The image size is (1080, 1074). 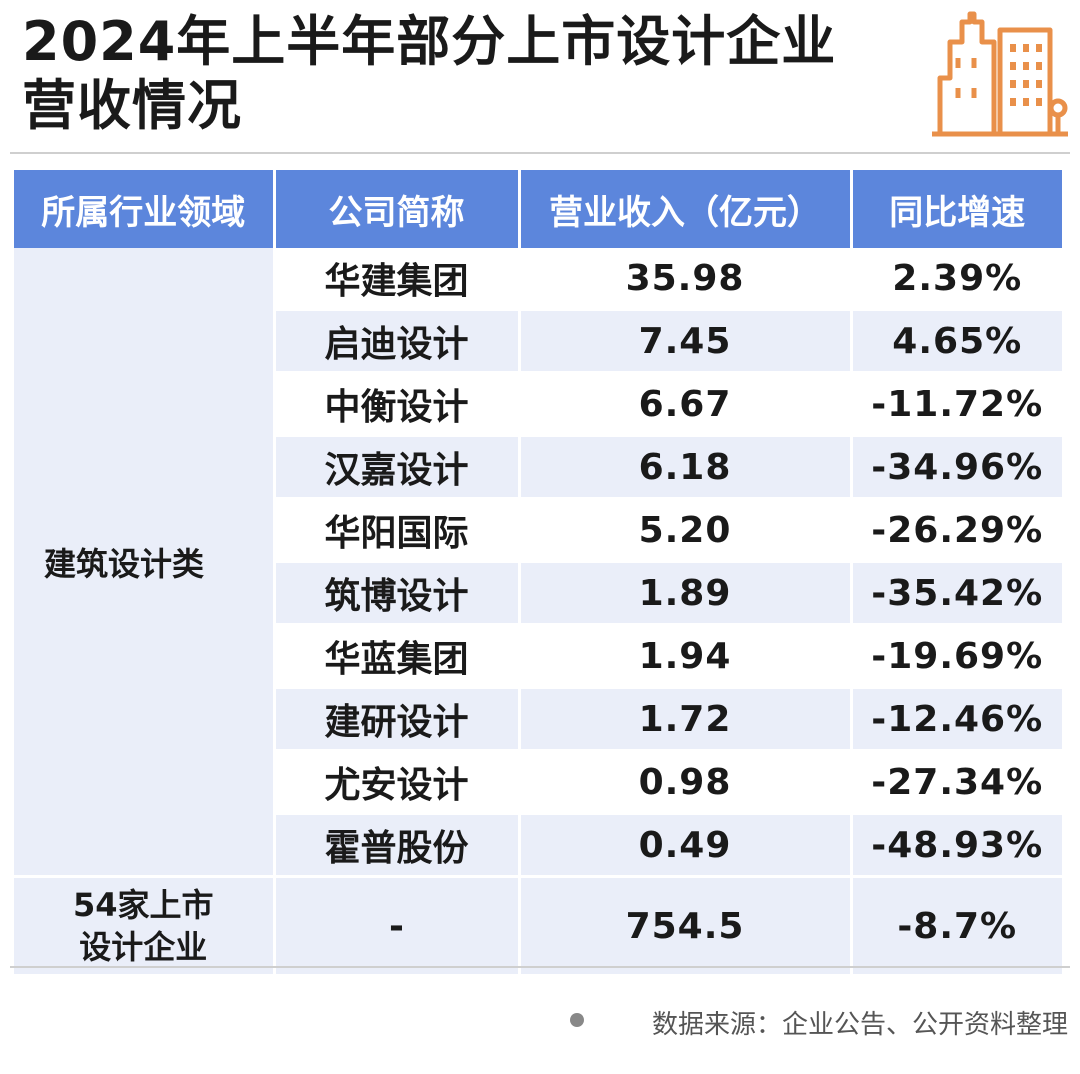 I want to click on header-revenue: 营业收入（亿元）, so click(x=686, y=209).